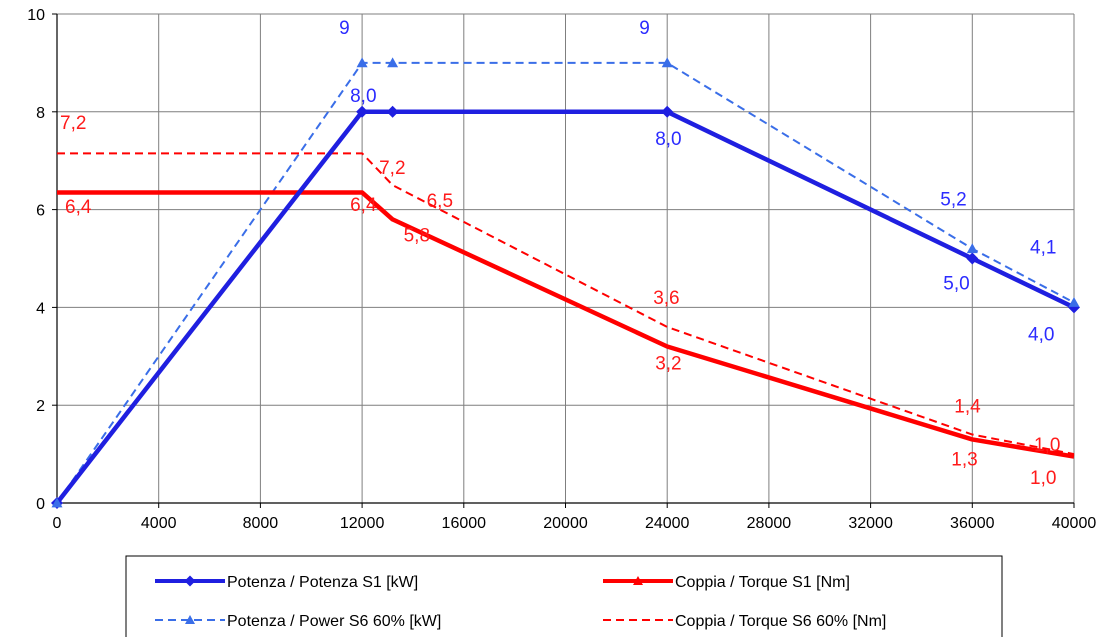 This screenshot has height=637, width=1108. What do you see at coordinates (1043, 248) in the screenshot?
I see `data-label: 4,1` at bounding box center [1043, 248].